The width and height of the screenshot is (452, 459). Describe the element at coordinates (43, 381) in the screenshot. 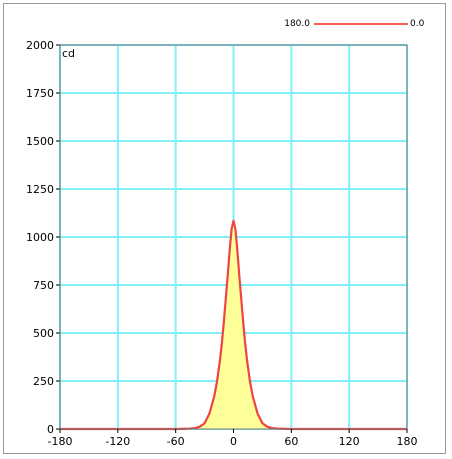

I see `y-tick-label-1: 250` at that location.